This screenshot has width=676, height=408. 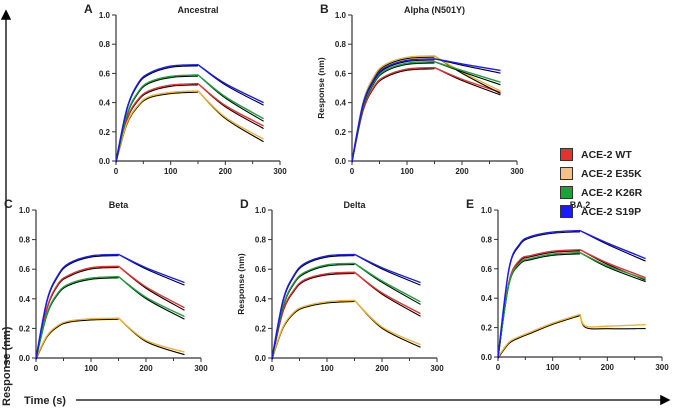 What do you see at coordinates (88, 9) in the screenshot?
I see `panel-letter: A` at bounding box center [88, 9].